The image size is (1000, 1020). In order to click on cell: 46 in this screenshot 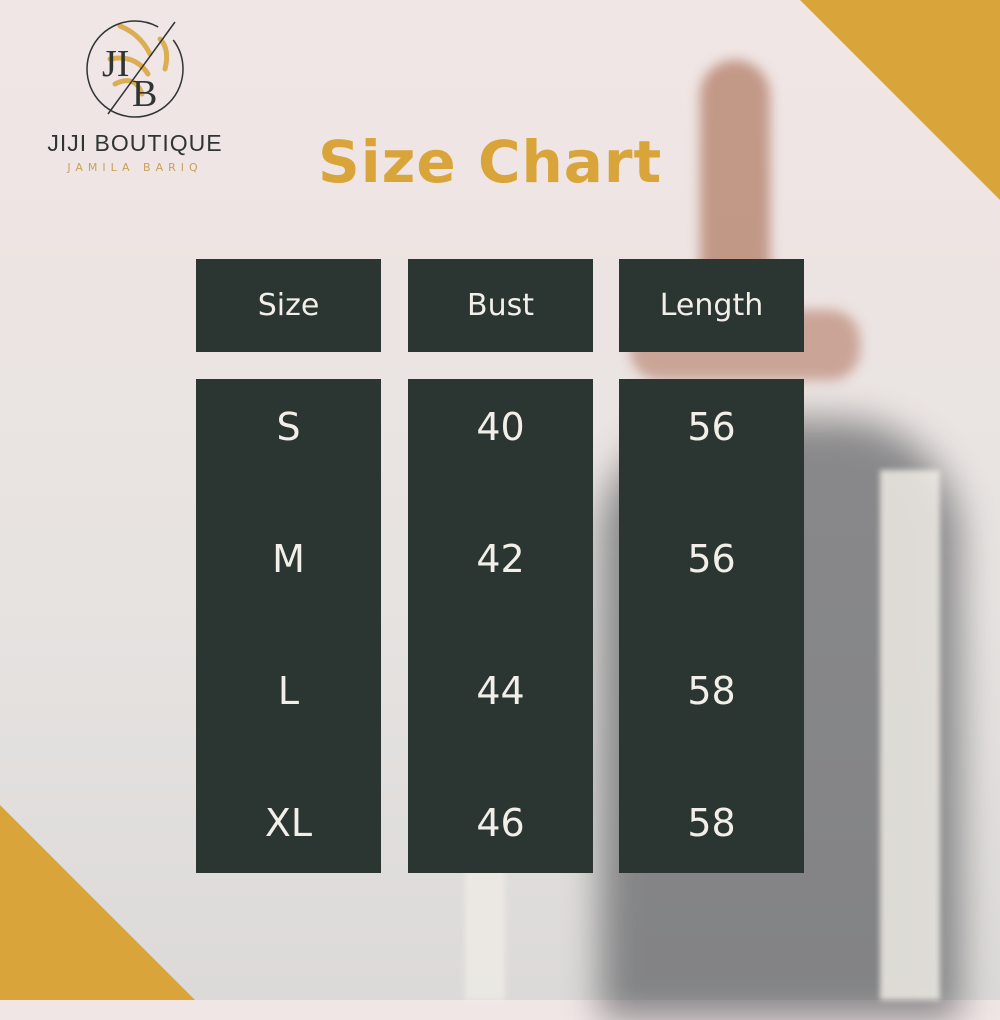, I will do `click(500, 823)`.